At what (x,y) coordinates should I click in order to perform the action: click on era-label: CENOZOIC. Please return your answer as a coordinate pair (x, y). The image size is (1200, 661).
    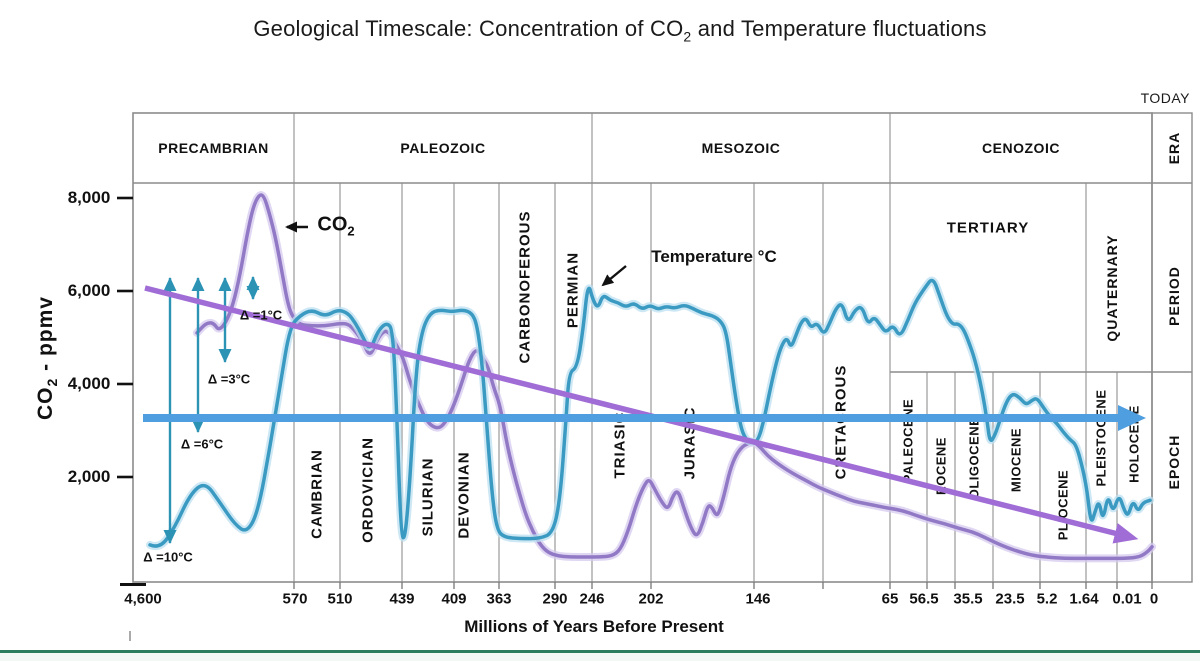
    Looking at the image, I should click on (1021, 148).